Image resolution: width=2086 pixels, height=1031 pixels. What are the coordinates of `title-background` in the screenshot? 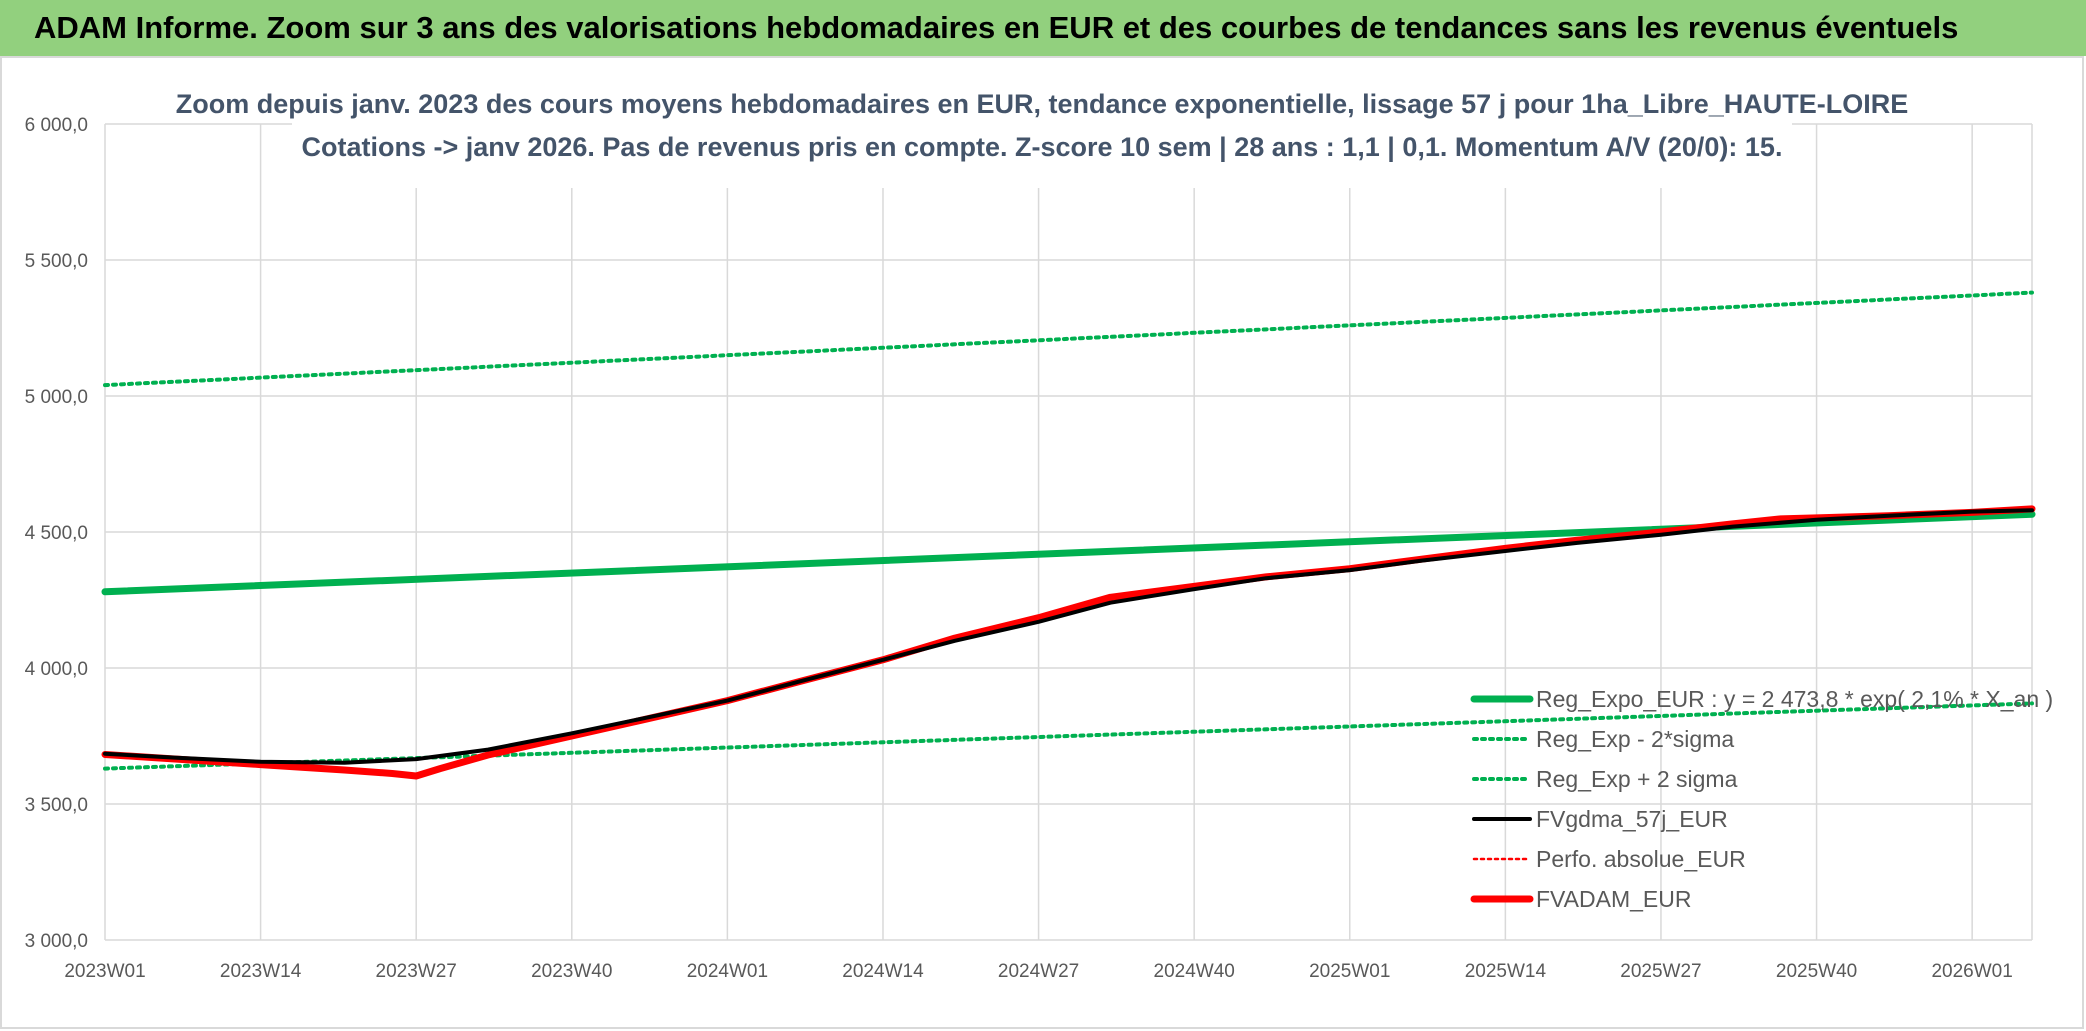 It's located at (1042, 134).